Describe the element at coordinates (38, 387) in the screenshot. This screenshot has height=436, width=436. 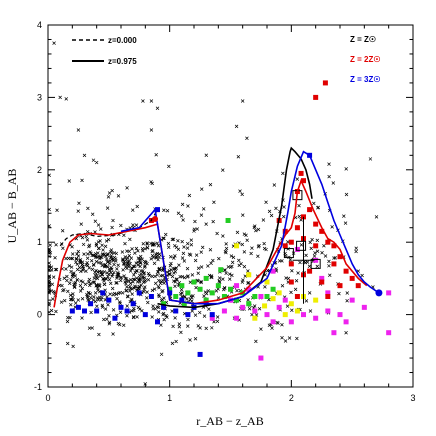
I see `y-tick-label: -1` at that location.